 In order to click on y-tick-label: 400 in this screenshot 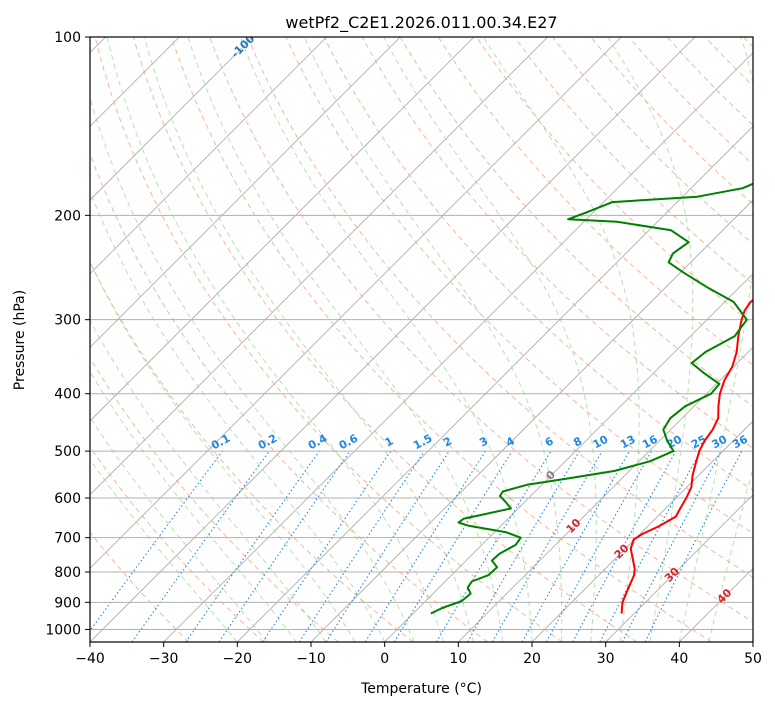, I will do `click(67, 395)`.